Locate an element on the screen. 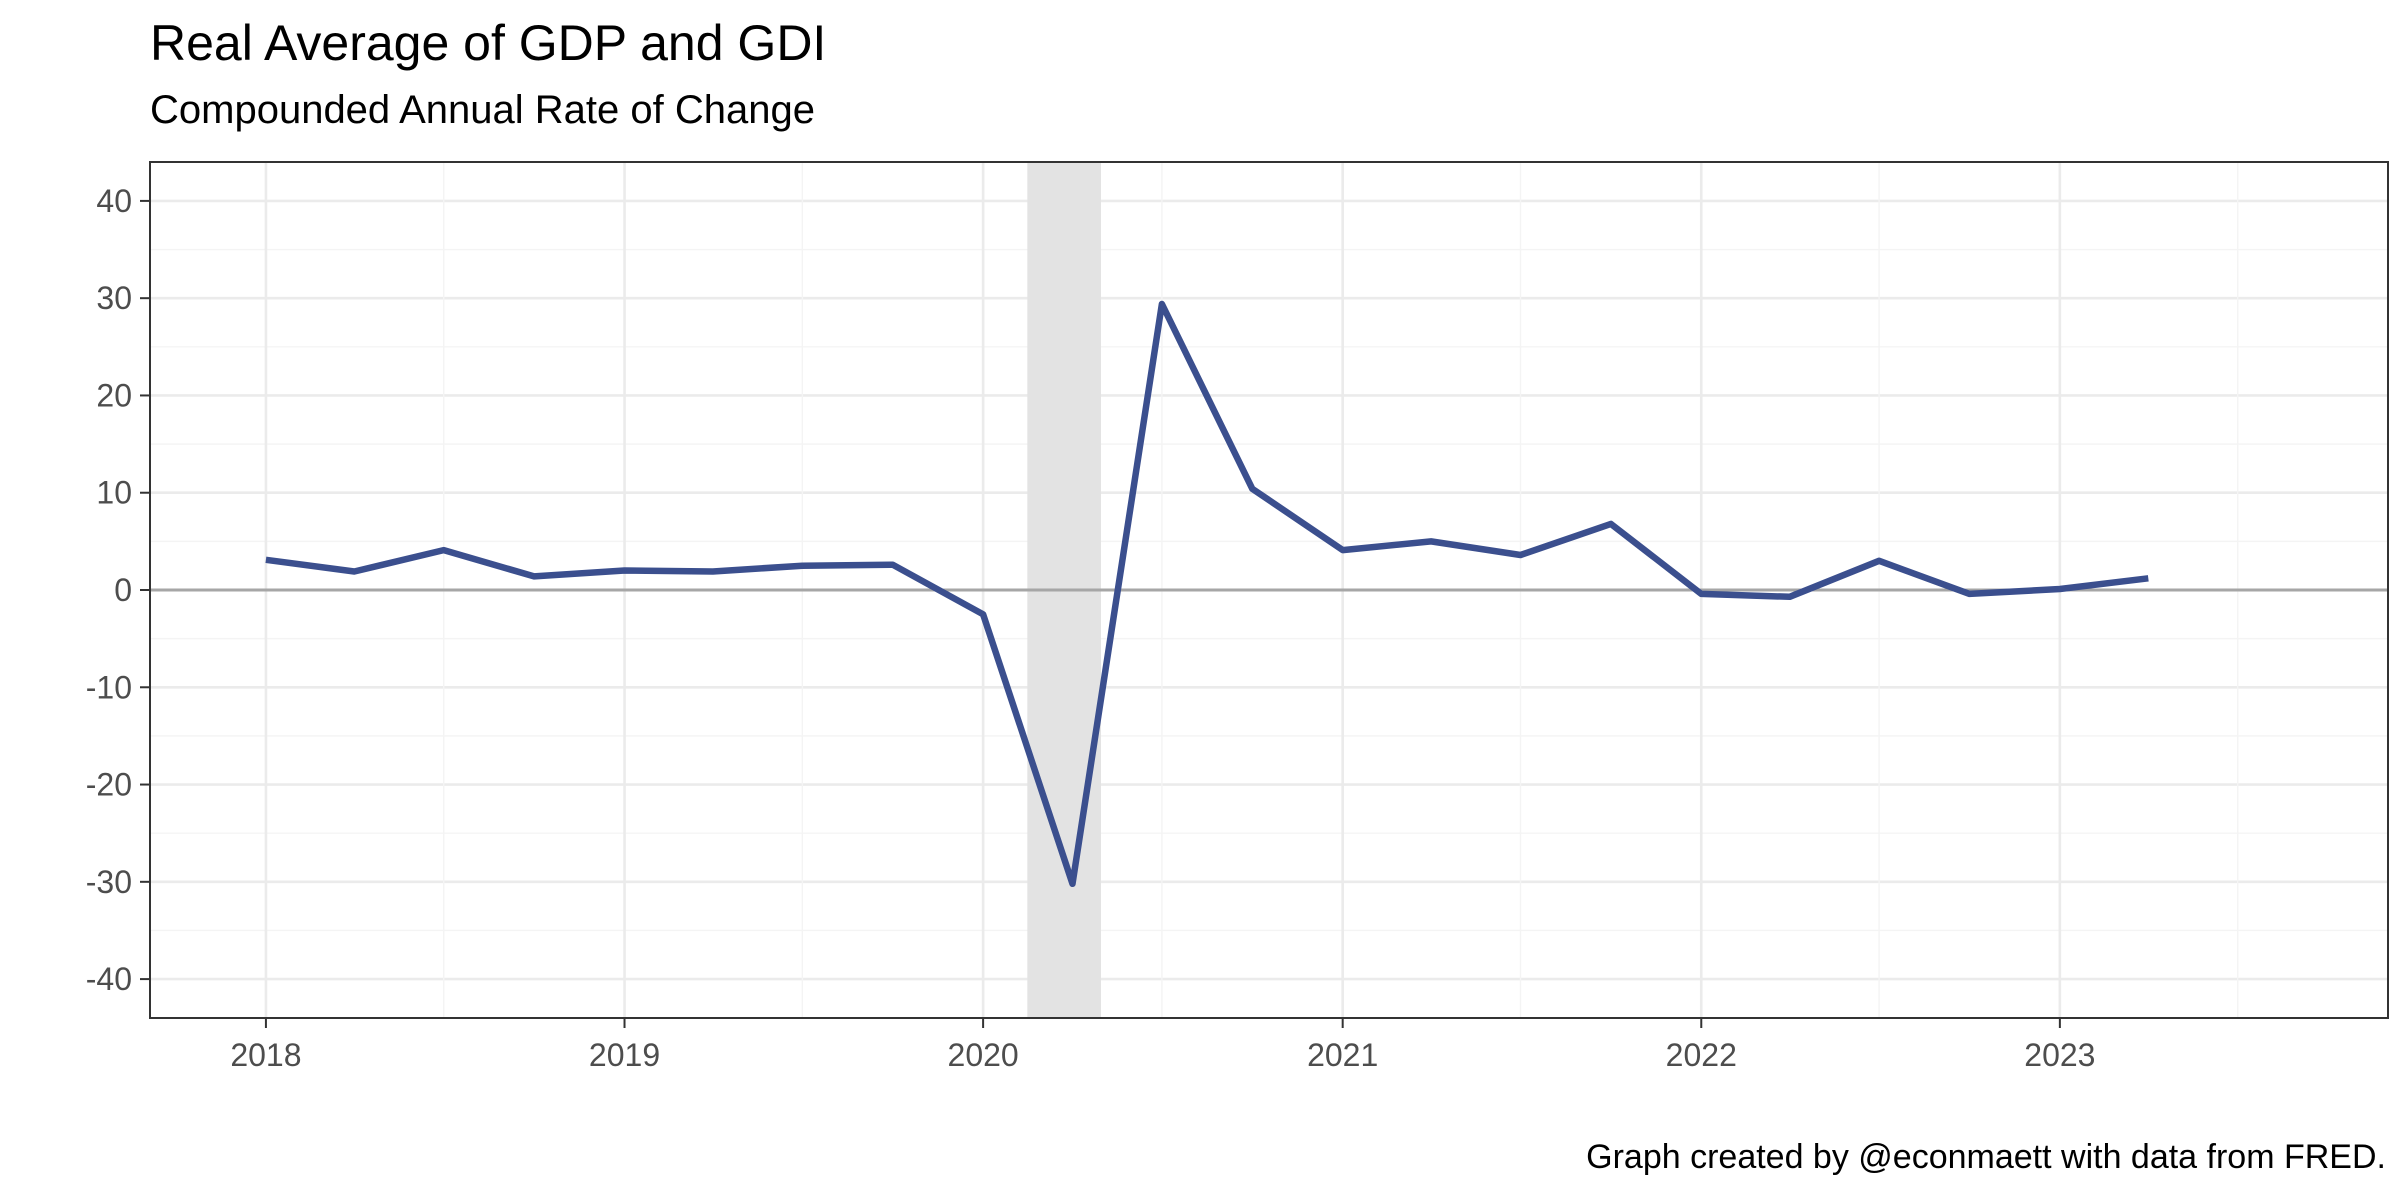  y-tick-label: -20 is located at coordinates (109, 785).